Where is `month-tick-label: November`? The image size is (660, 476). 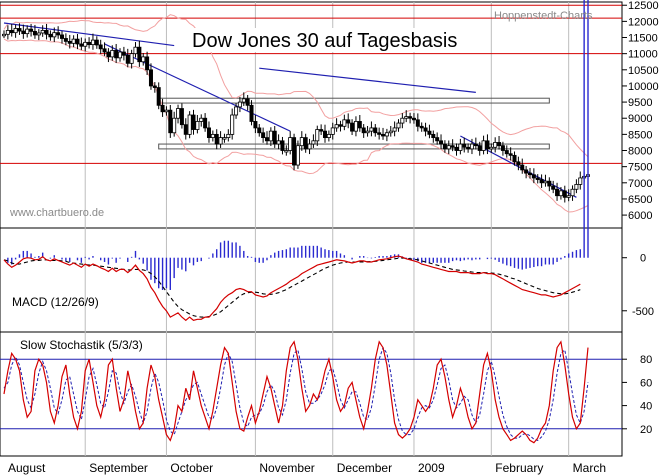
month-tick-label: November is located at coordinates (286, 468).